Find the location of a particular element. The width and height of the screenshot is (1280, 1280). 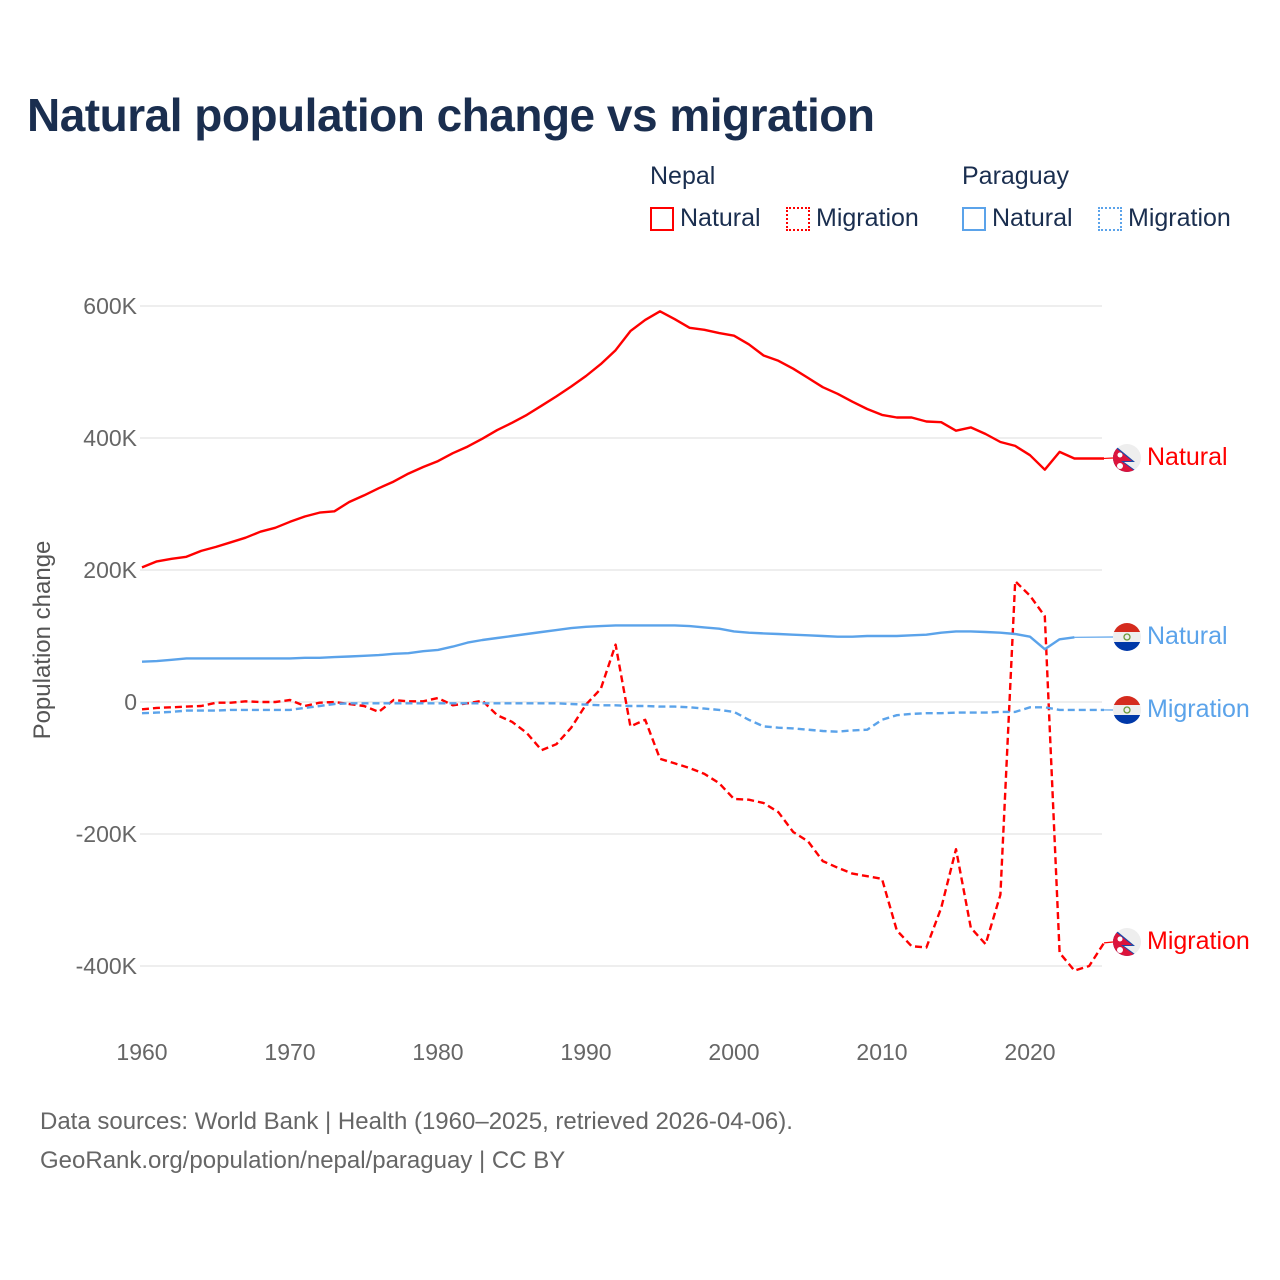

series-line-paraguay-migration is located at coordinates (622, 717).